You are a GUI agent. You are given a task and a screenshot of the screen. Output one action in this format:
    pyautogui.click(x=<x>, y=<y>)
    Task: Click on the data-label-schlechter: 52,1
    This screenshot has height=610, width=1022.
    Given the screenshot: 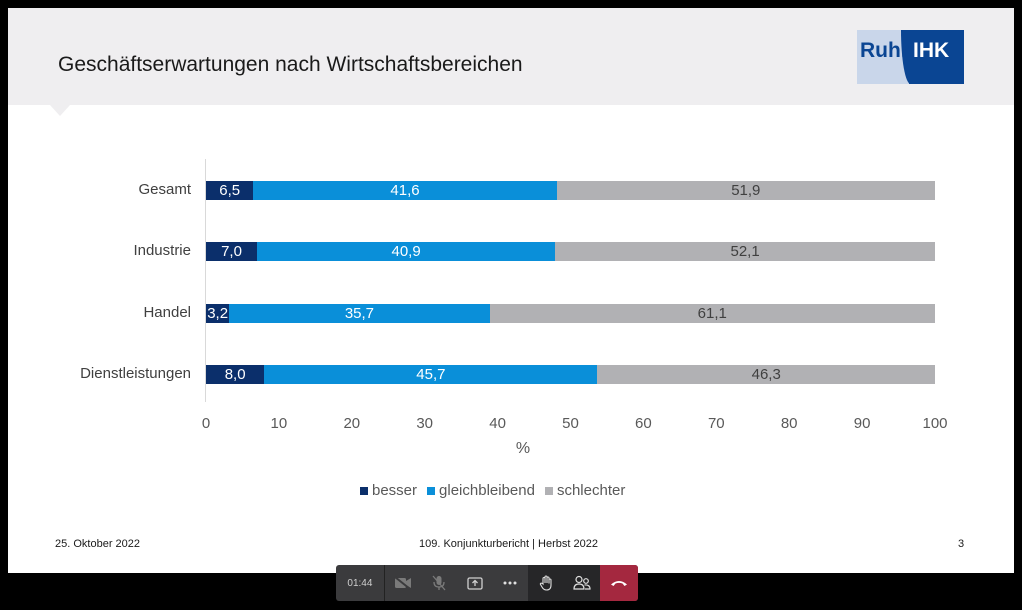 What is the action you would take?
    pyautogui.click(x=745, y=251)
    